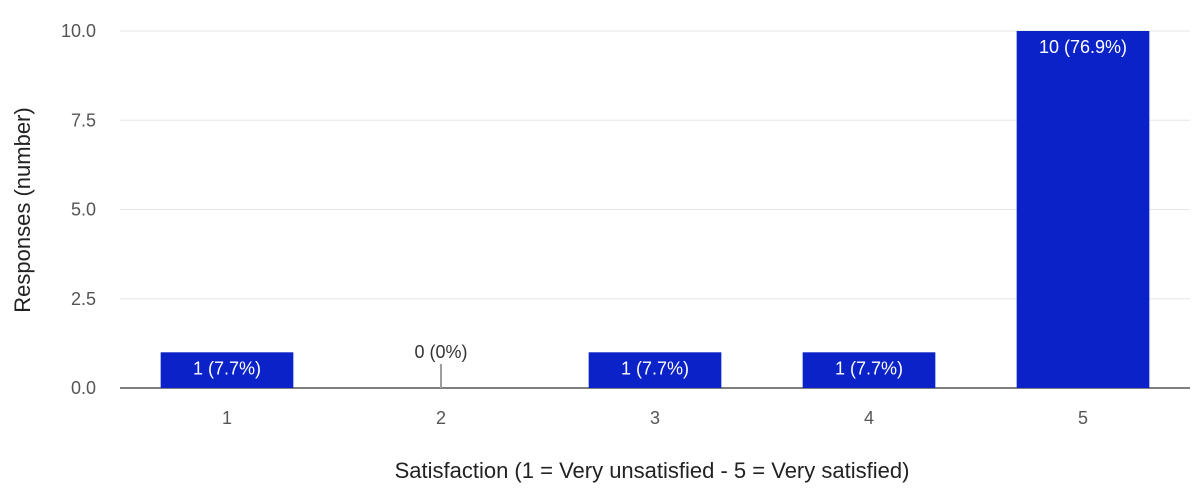 The width and height of the screenshot is (1199, 491). What do you see at coordinates (83, 388) in the screenshot?
I see `y-tick-label: 0.0` at bounding box center [83, 388].